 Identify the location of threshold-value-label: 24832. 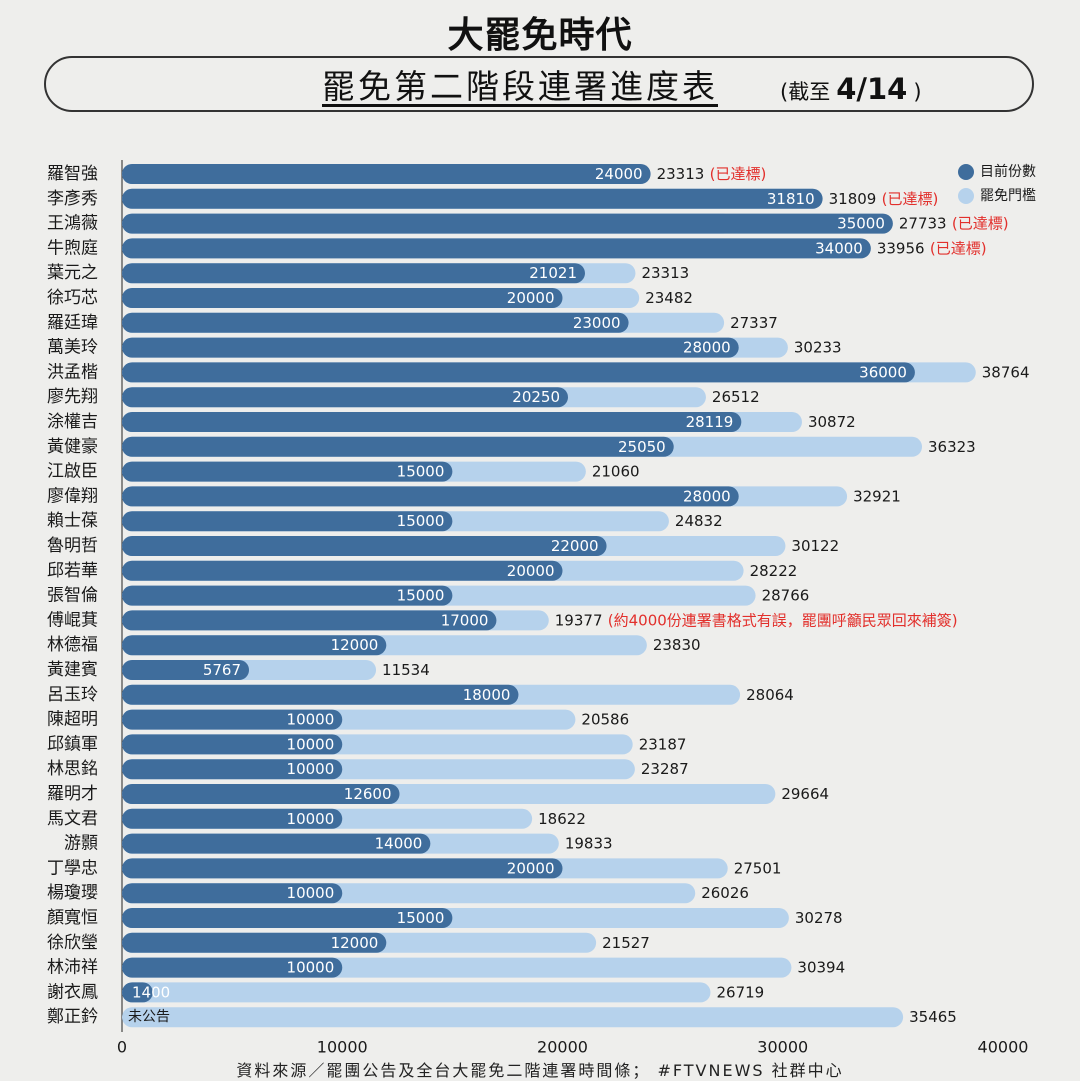
(699, 521).